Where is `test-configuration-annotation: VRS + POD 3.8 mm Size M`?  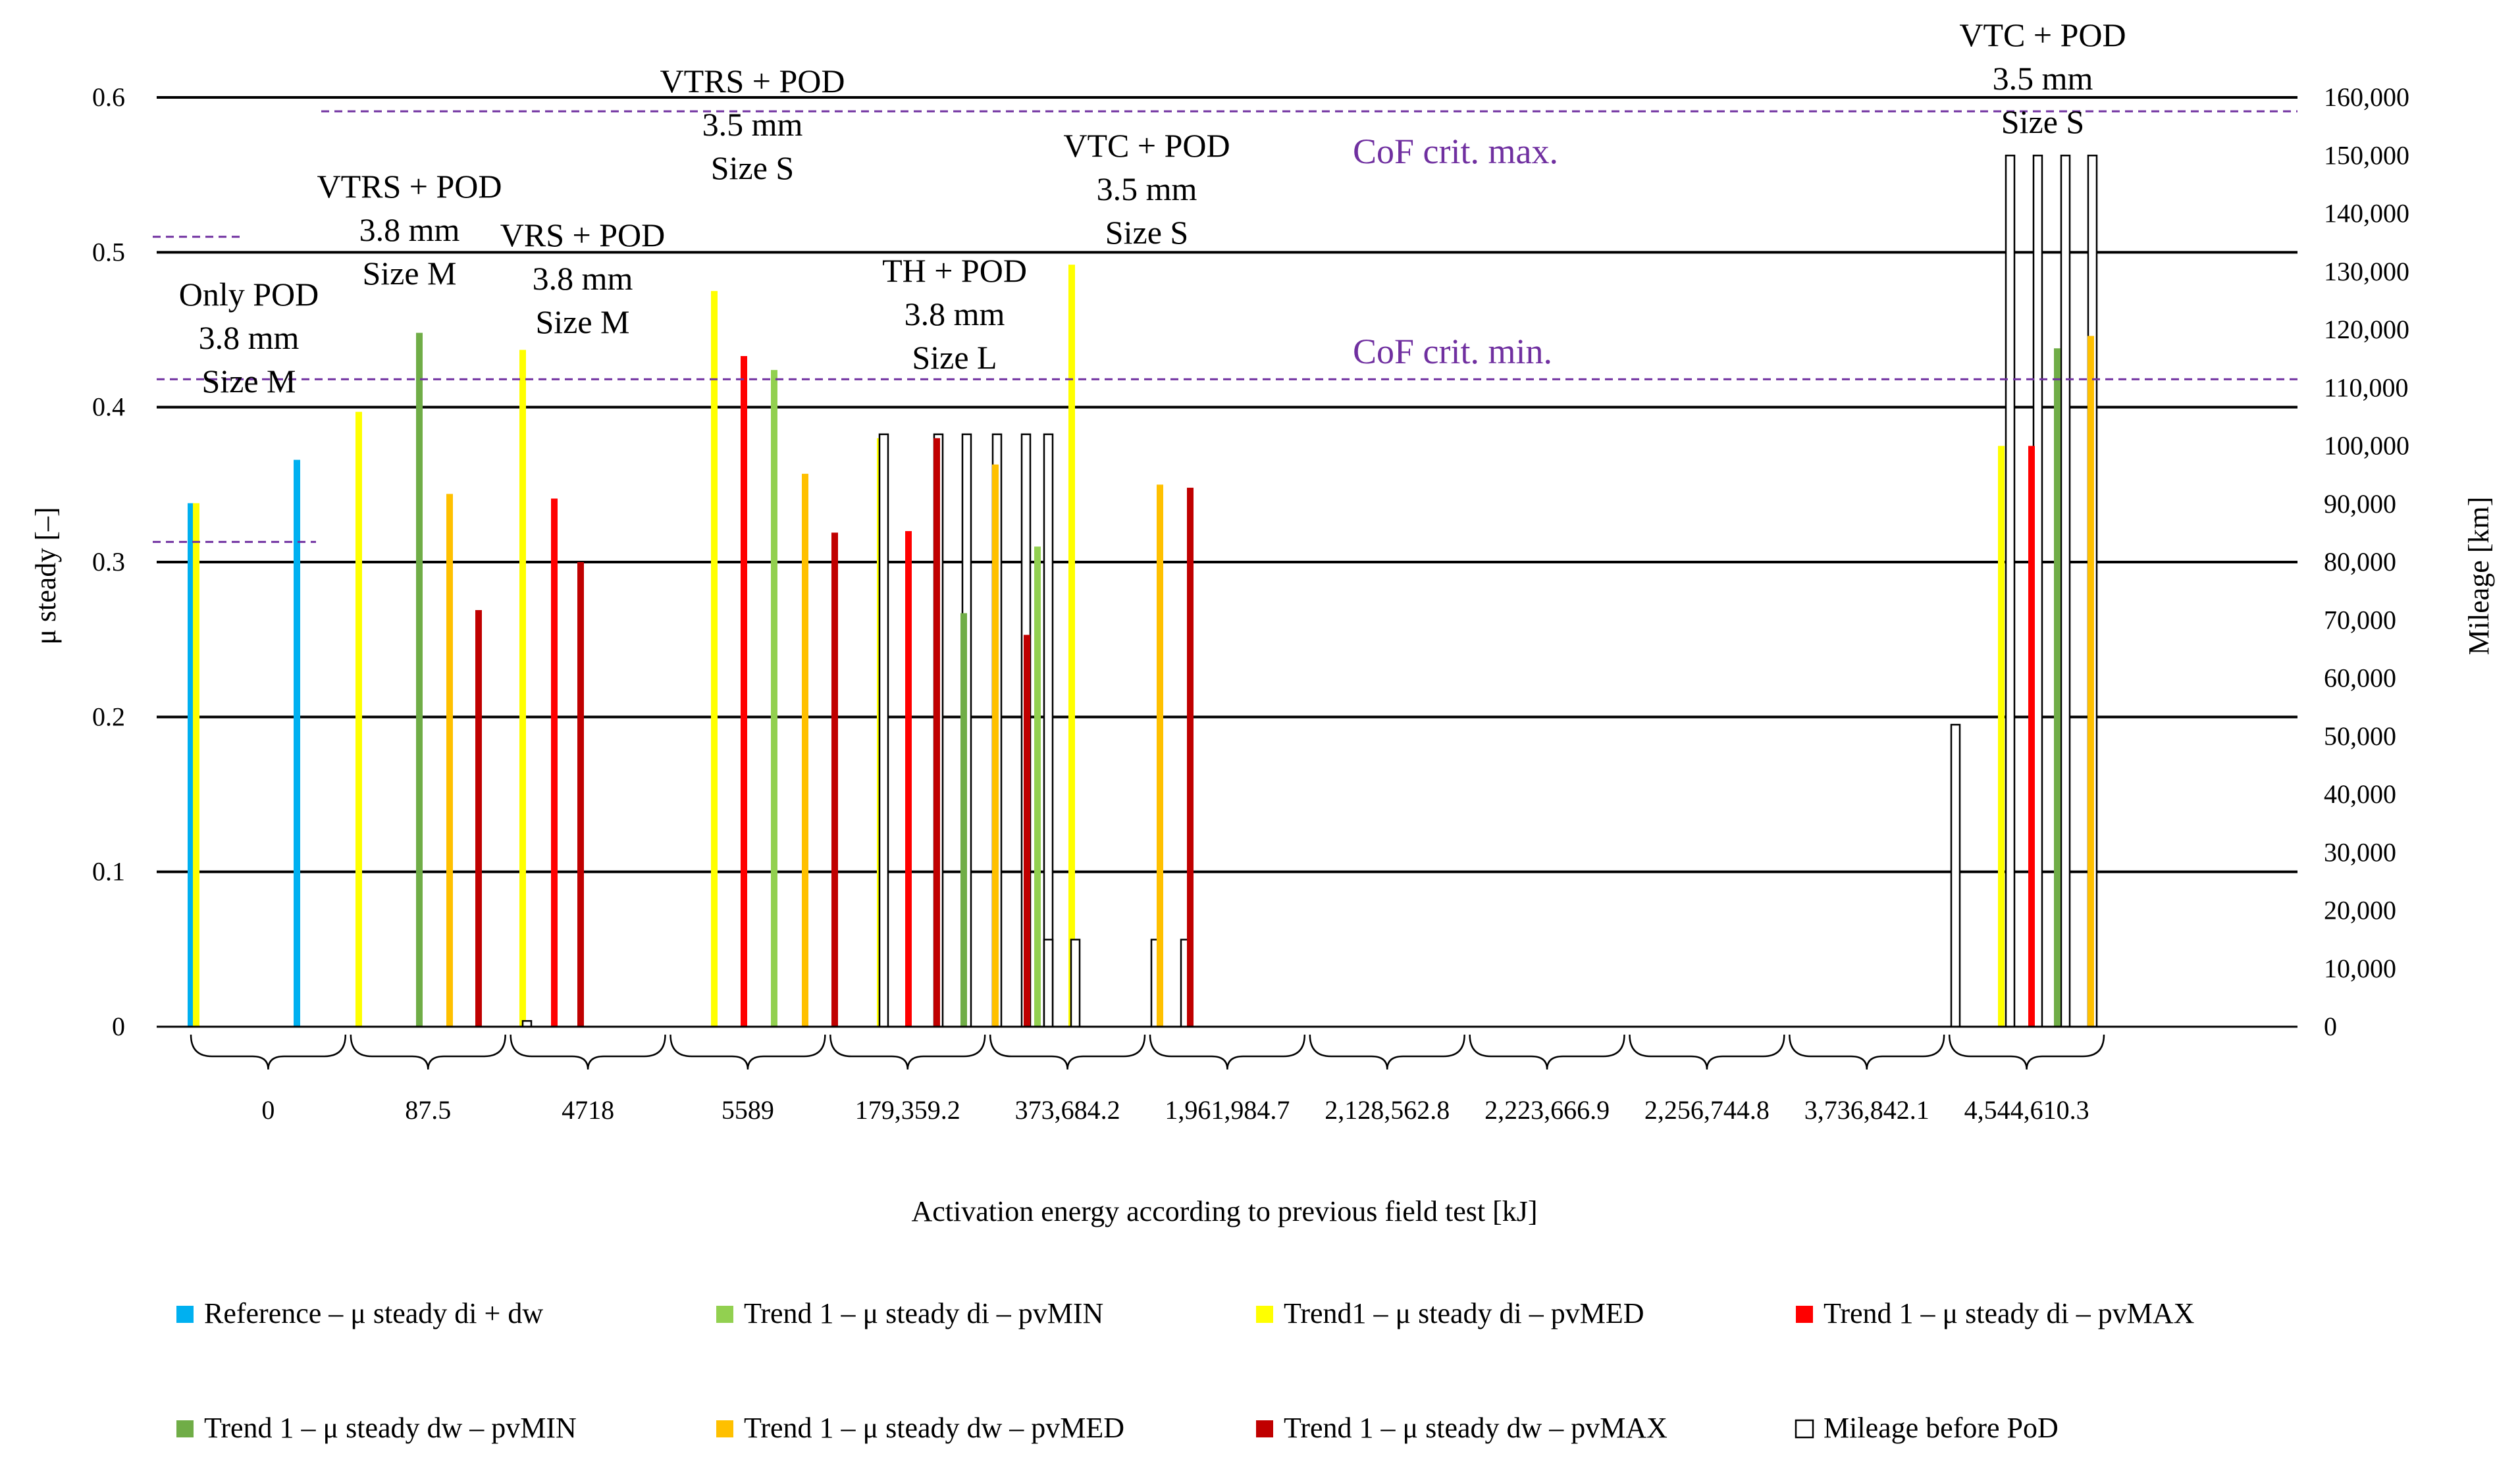
test-configuration-annotation: VRS + POD 3.8 mm Size M is located at coordinates (583, 278).